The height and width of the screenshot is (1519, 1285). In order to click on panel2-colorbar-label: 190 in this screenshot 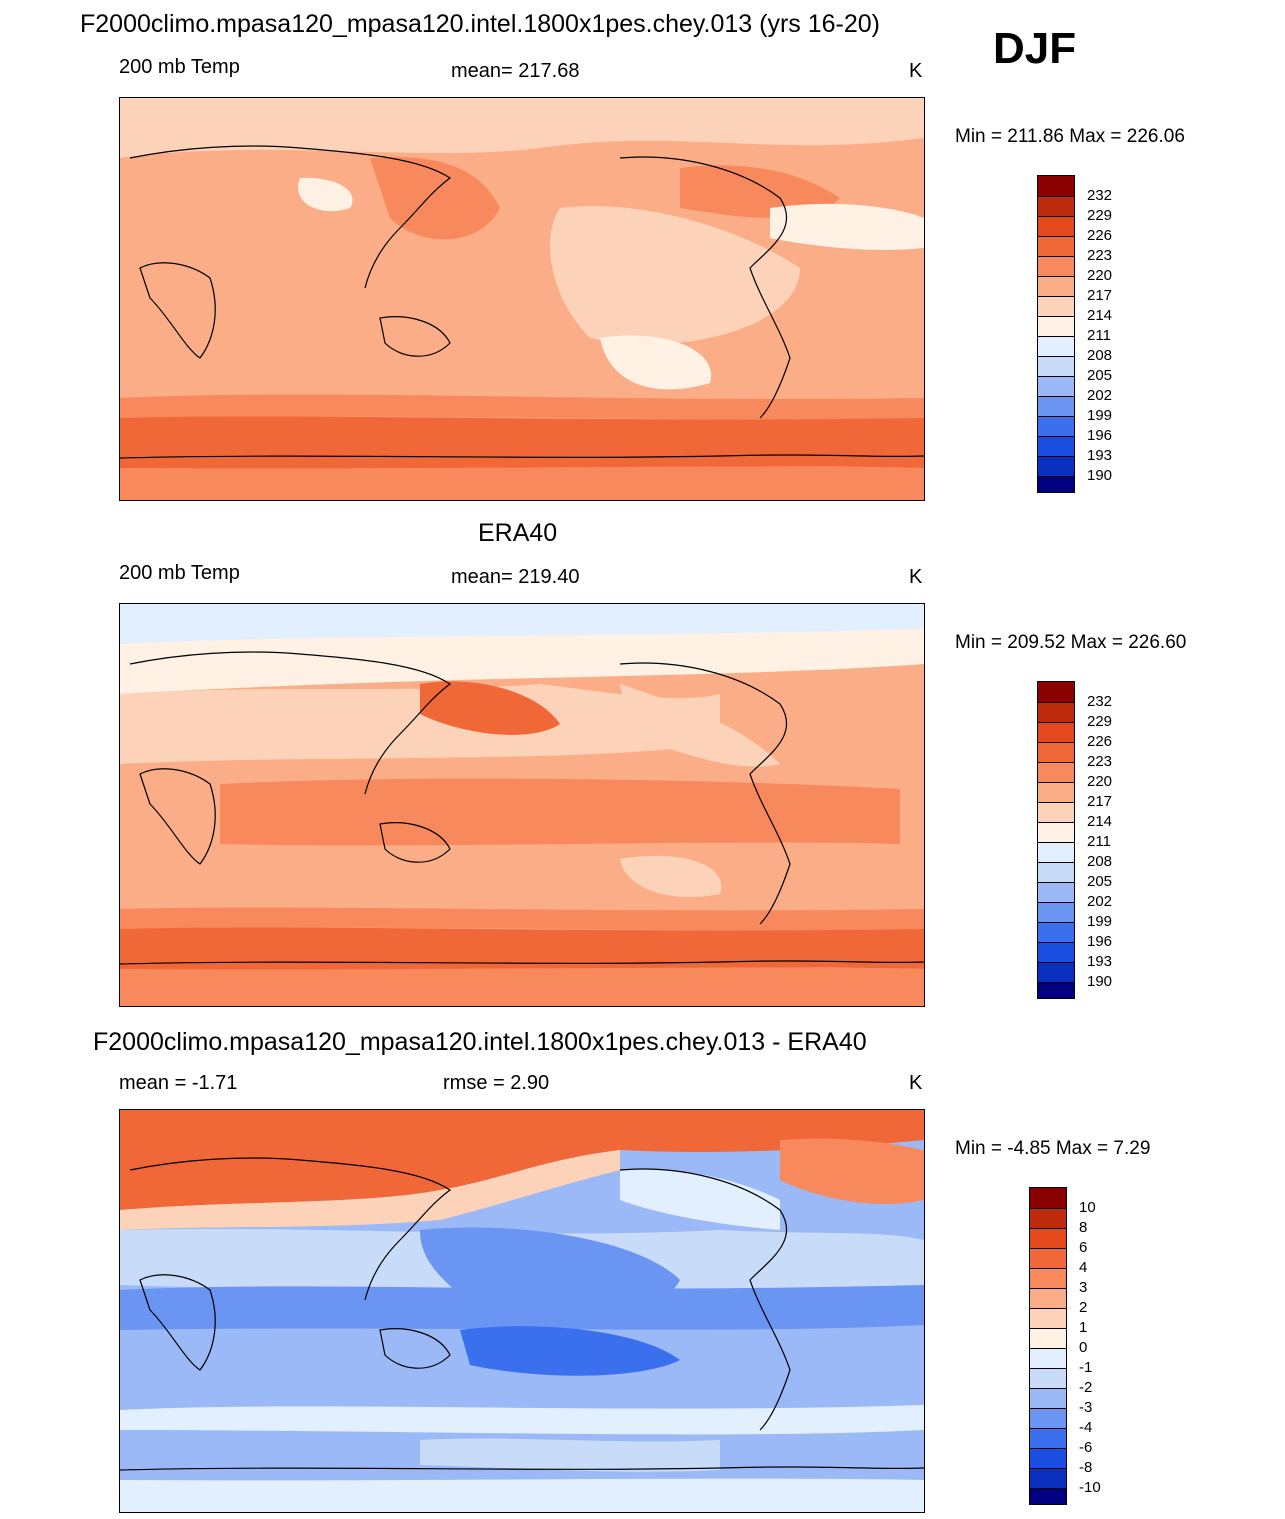, I will do `click(1100, 981)`.